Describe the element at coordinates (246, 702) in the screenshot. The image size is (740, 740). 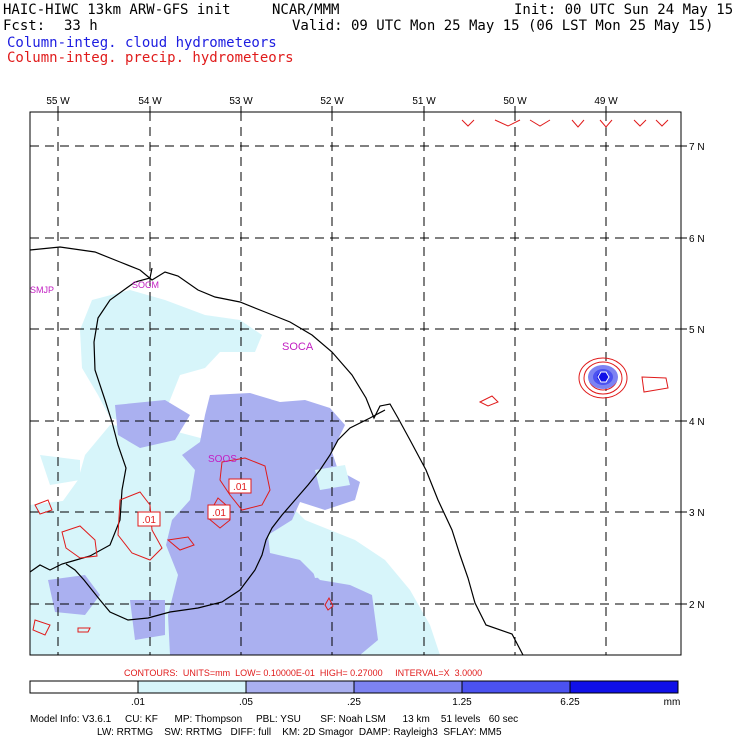
I see `colorbar-tick: .05` at that location.